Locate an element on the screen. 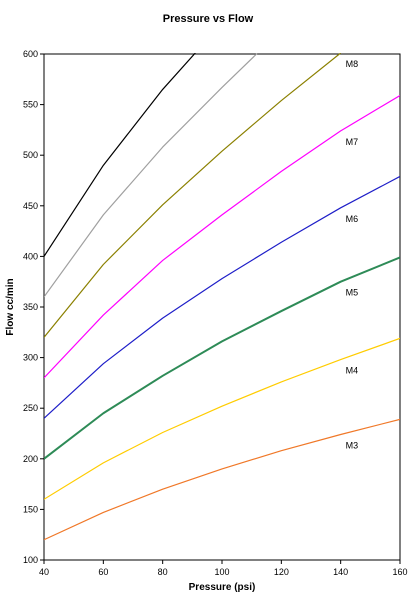  y-tick-label: 100 is located at coordinates (30, 560).